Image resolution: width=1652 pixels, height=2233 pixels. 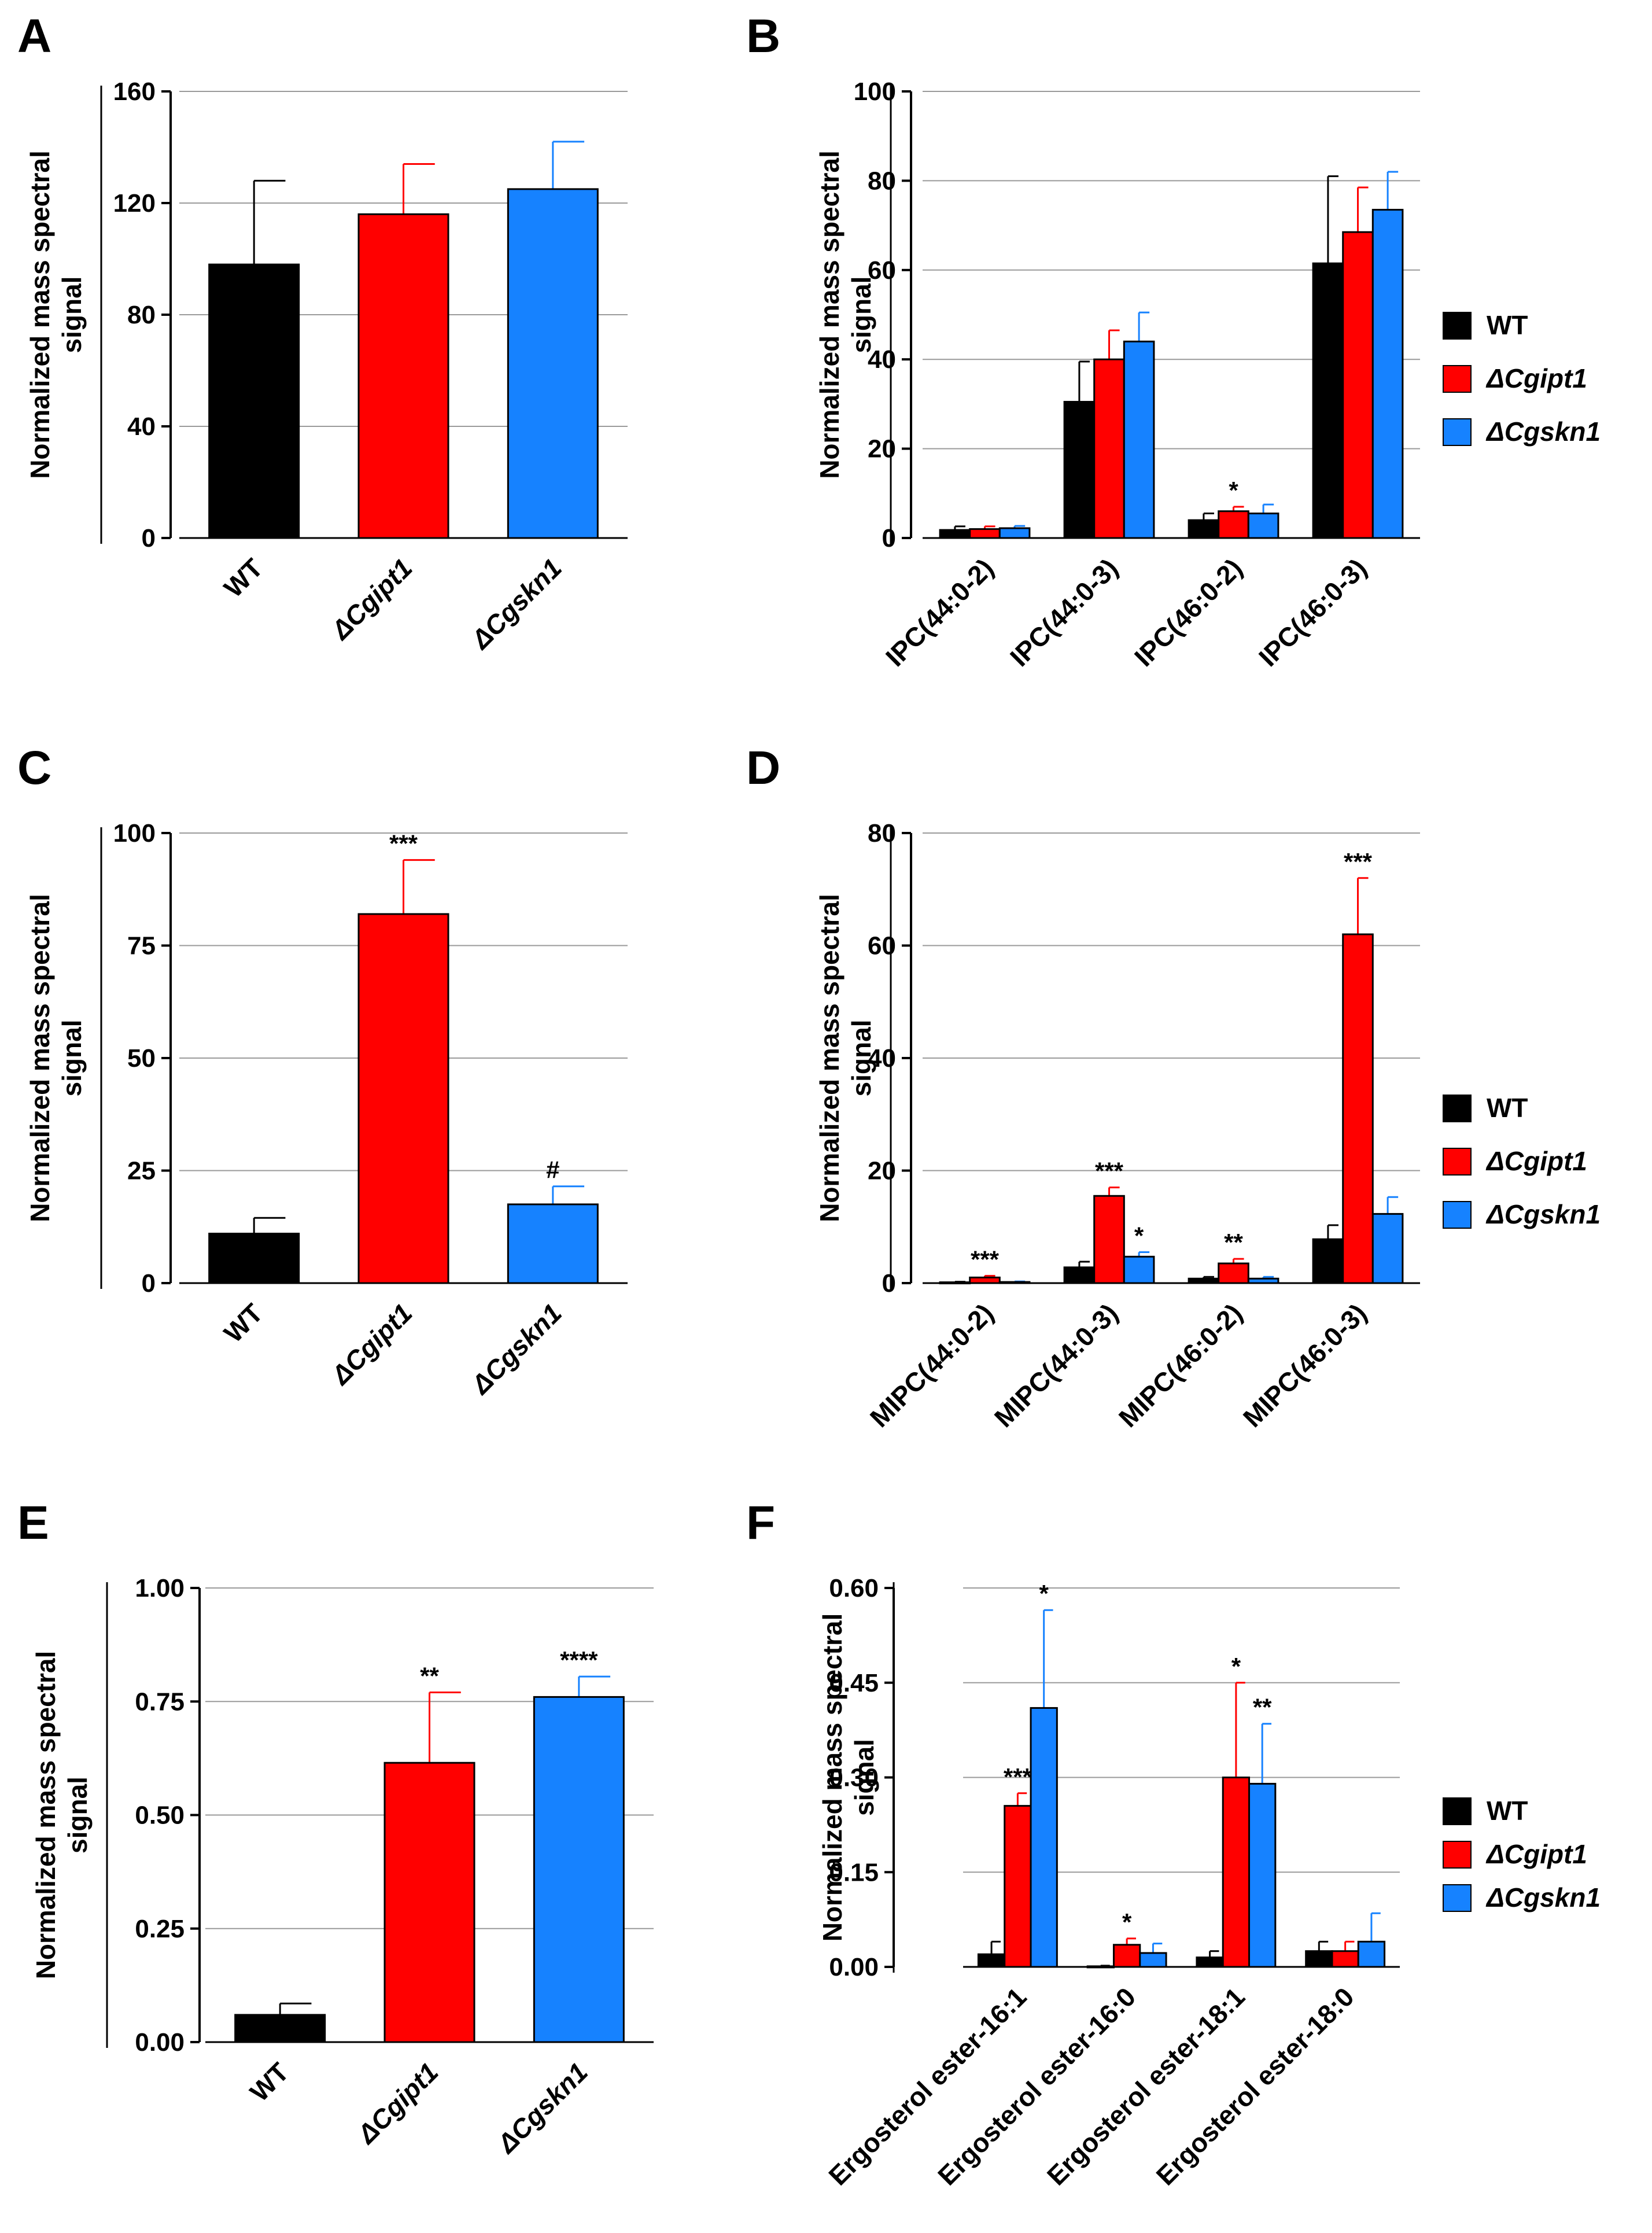 I want to click on y-tick-label: 40, so click(x=141, y=426).